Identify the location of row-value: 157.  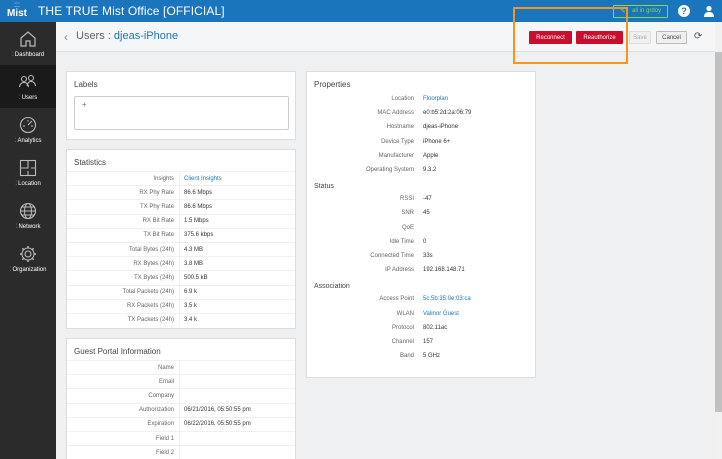
(428, 341).